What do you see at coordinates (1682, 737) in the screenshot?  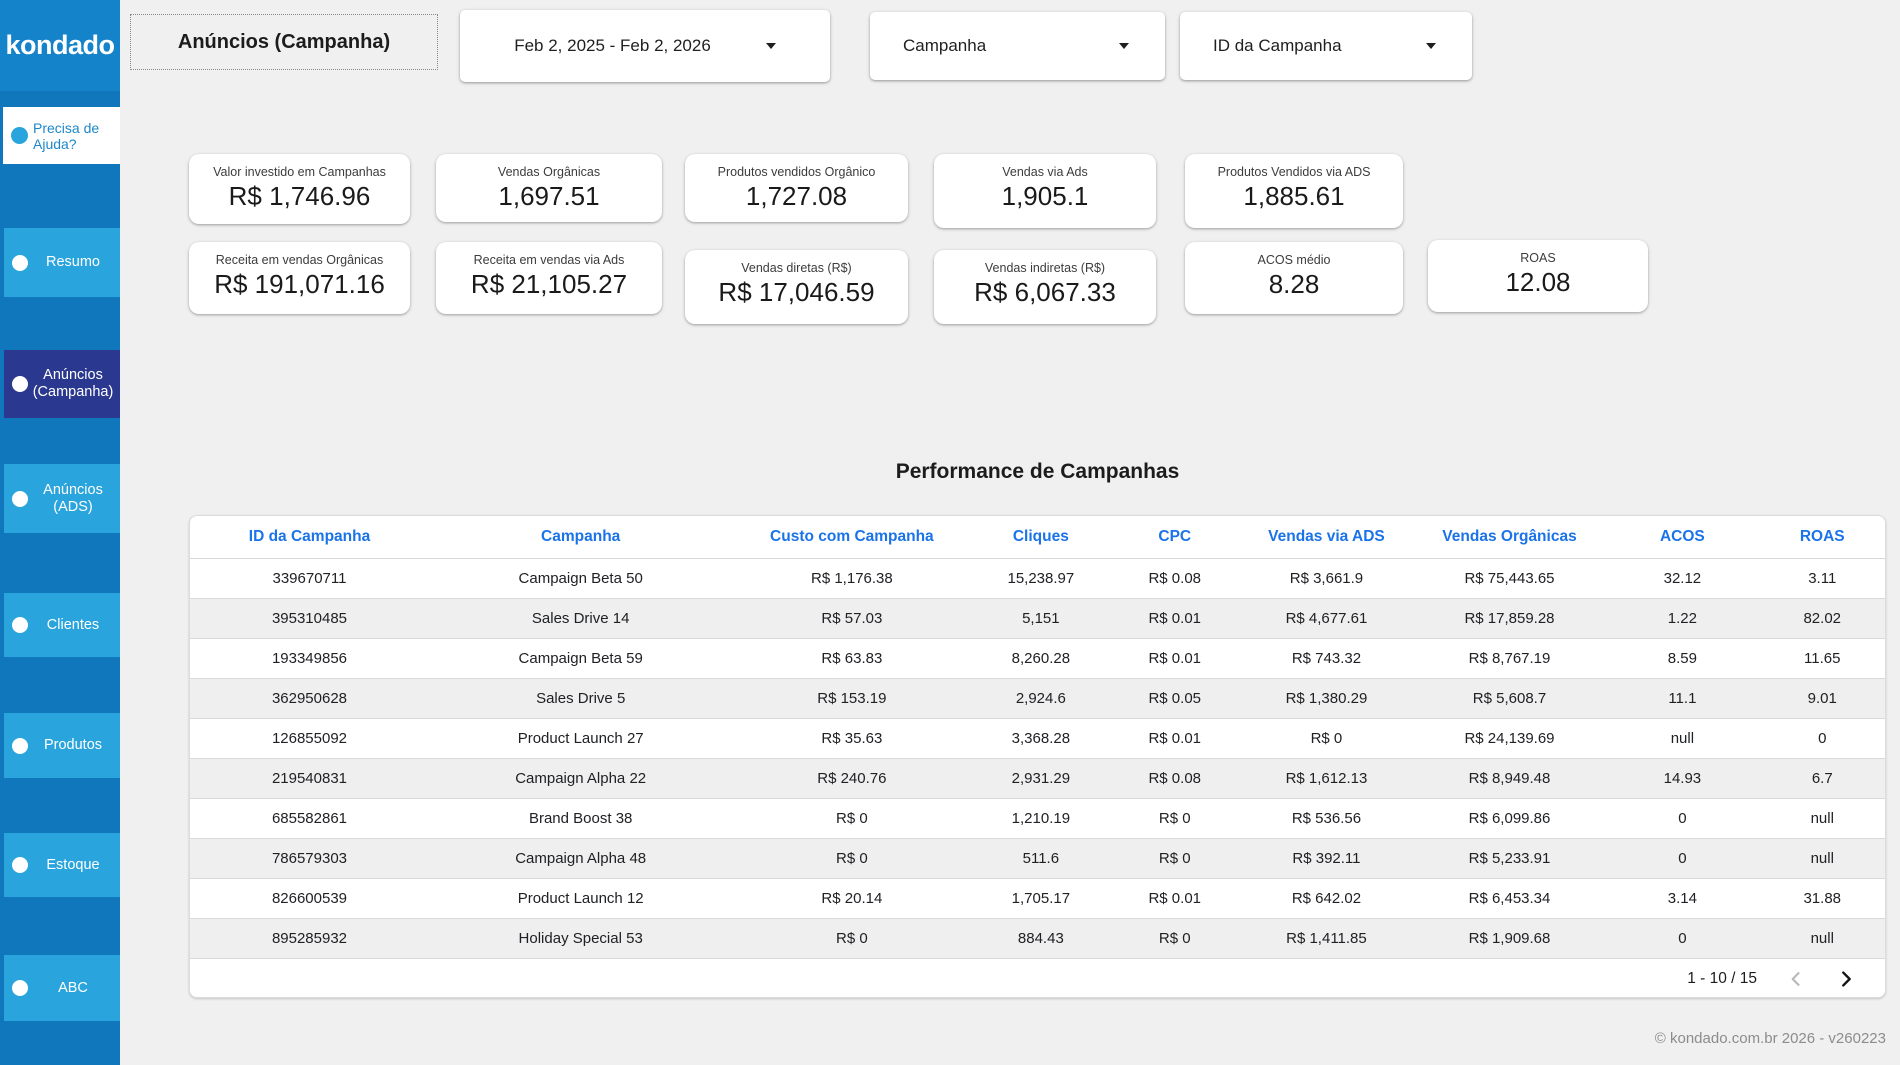 I see `cell: null` at bounding box center [1682, 737].